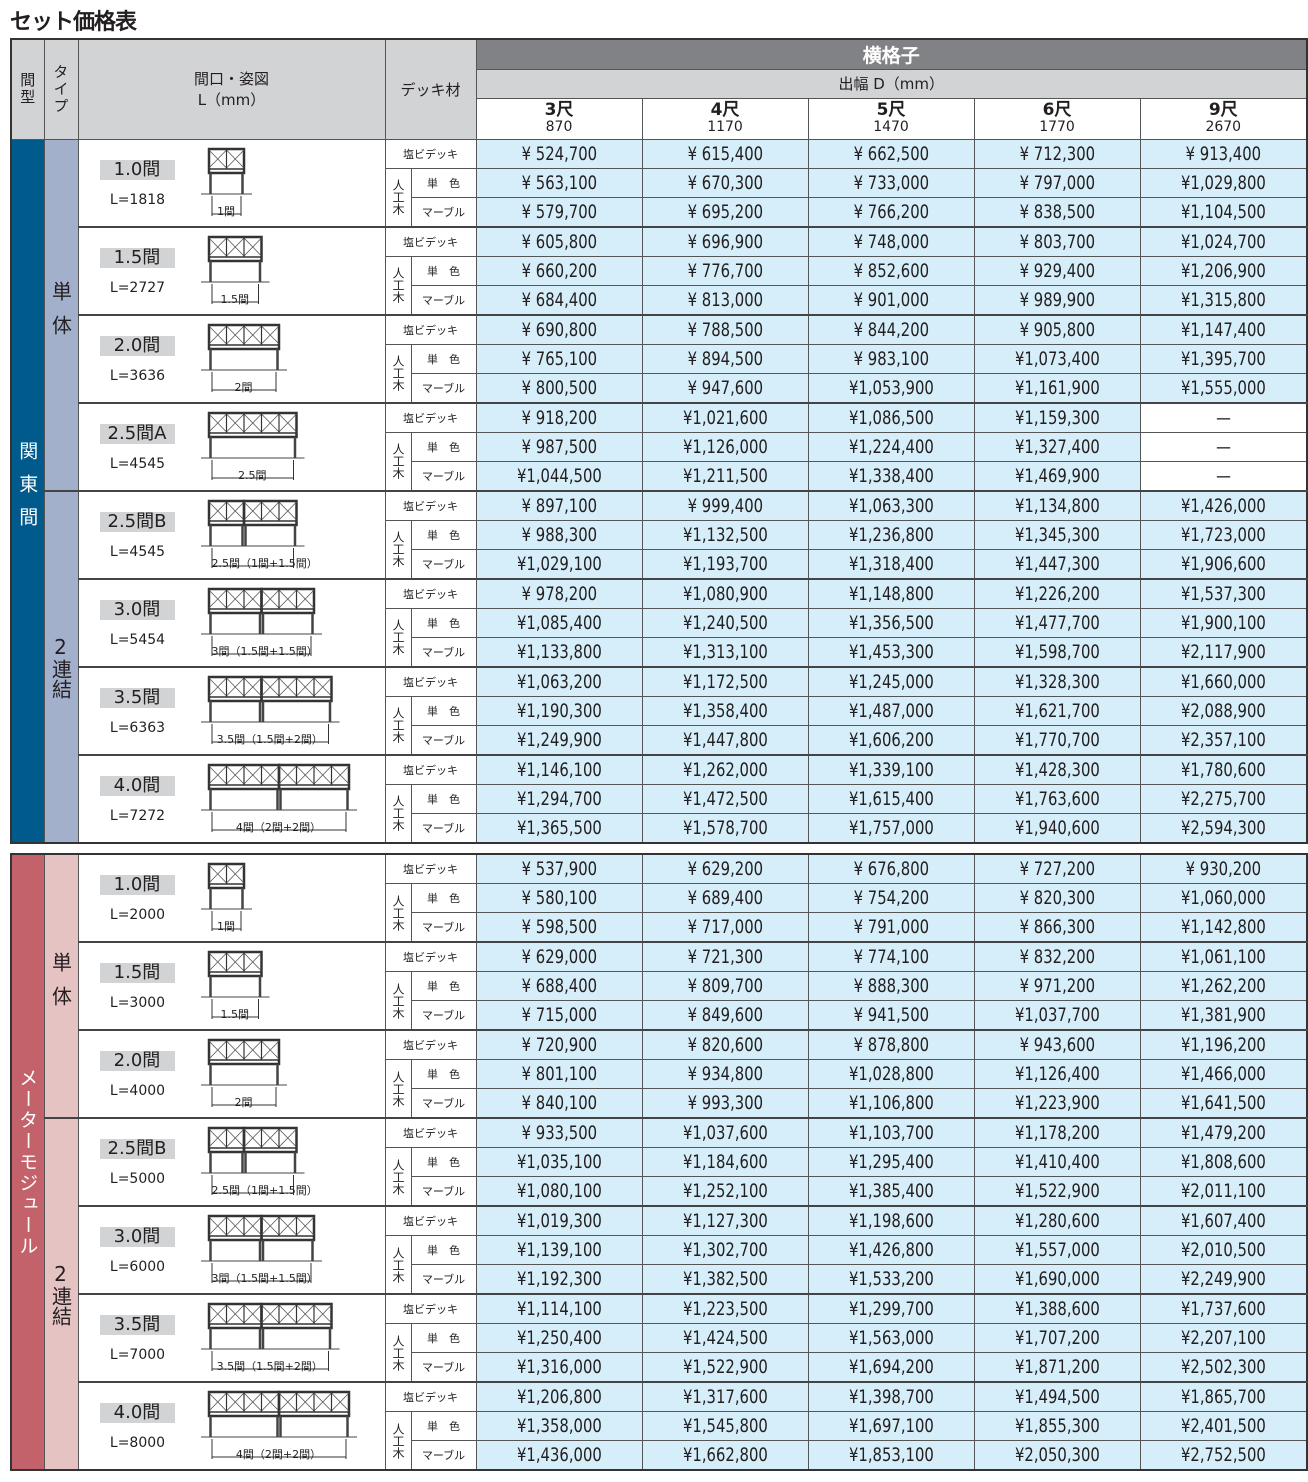 This screenshot has height=1482, width=1308. I want to click on size-label: 3.0間, so click(137, 609).